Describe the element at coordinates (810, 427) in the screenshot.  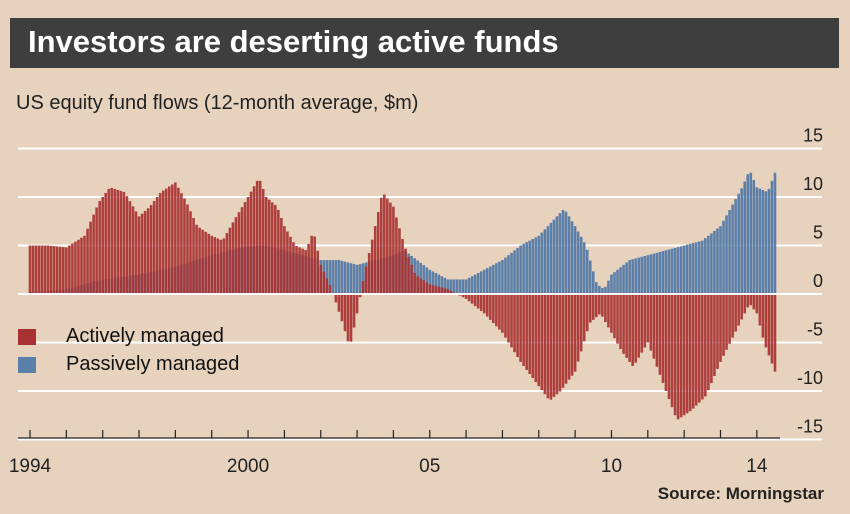
I see `y-tick-label: -15` at that location.